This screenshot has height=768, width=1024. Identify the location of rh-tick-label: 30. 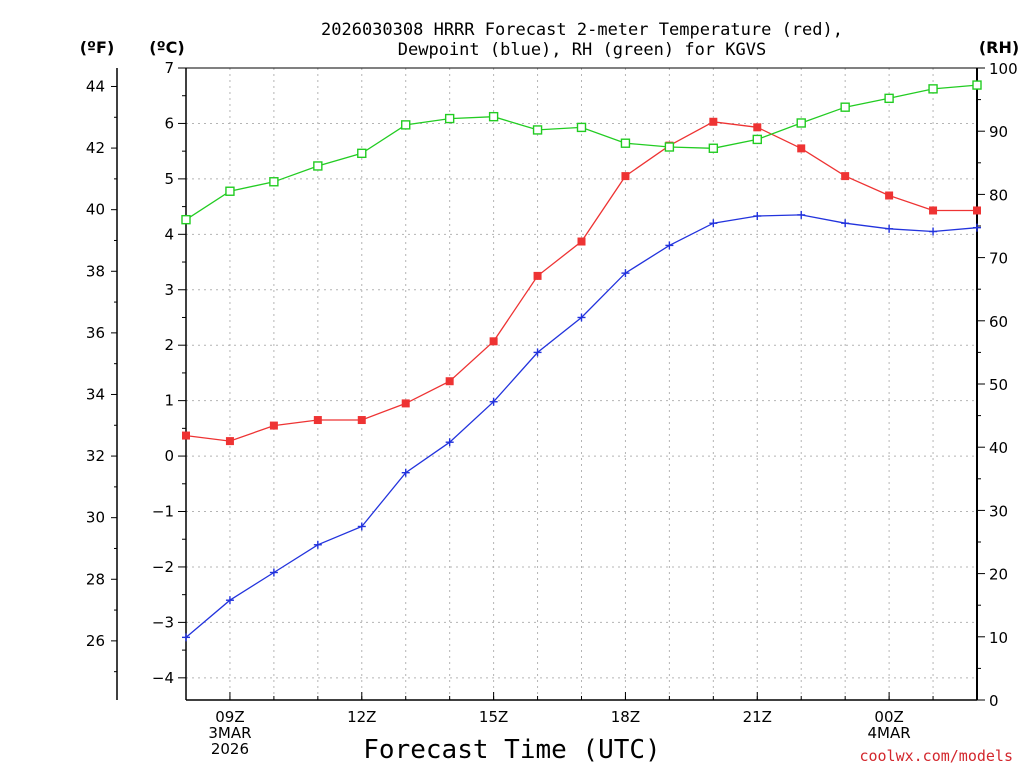
(998, 511).